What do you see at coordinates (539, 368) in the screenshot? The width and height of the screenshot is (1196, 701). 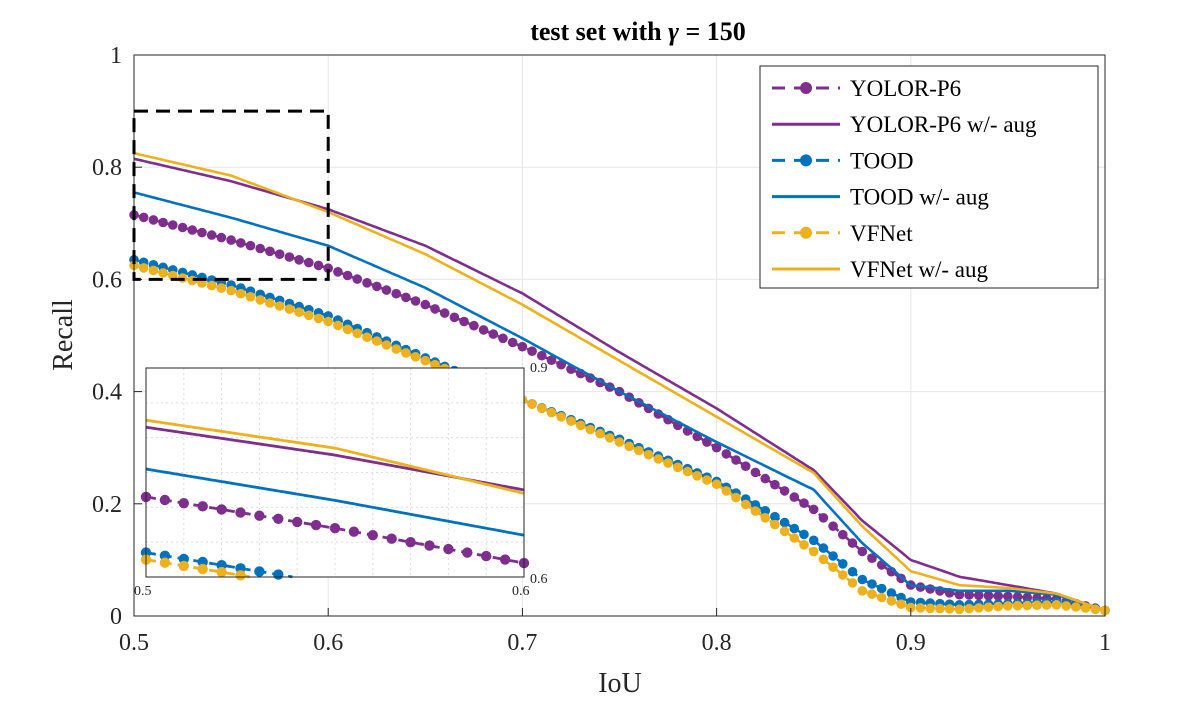 I see `inset-y-tick-label: 0.9` at bounding box center [539, 368].